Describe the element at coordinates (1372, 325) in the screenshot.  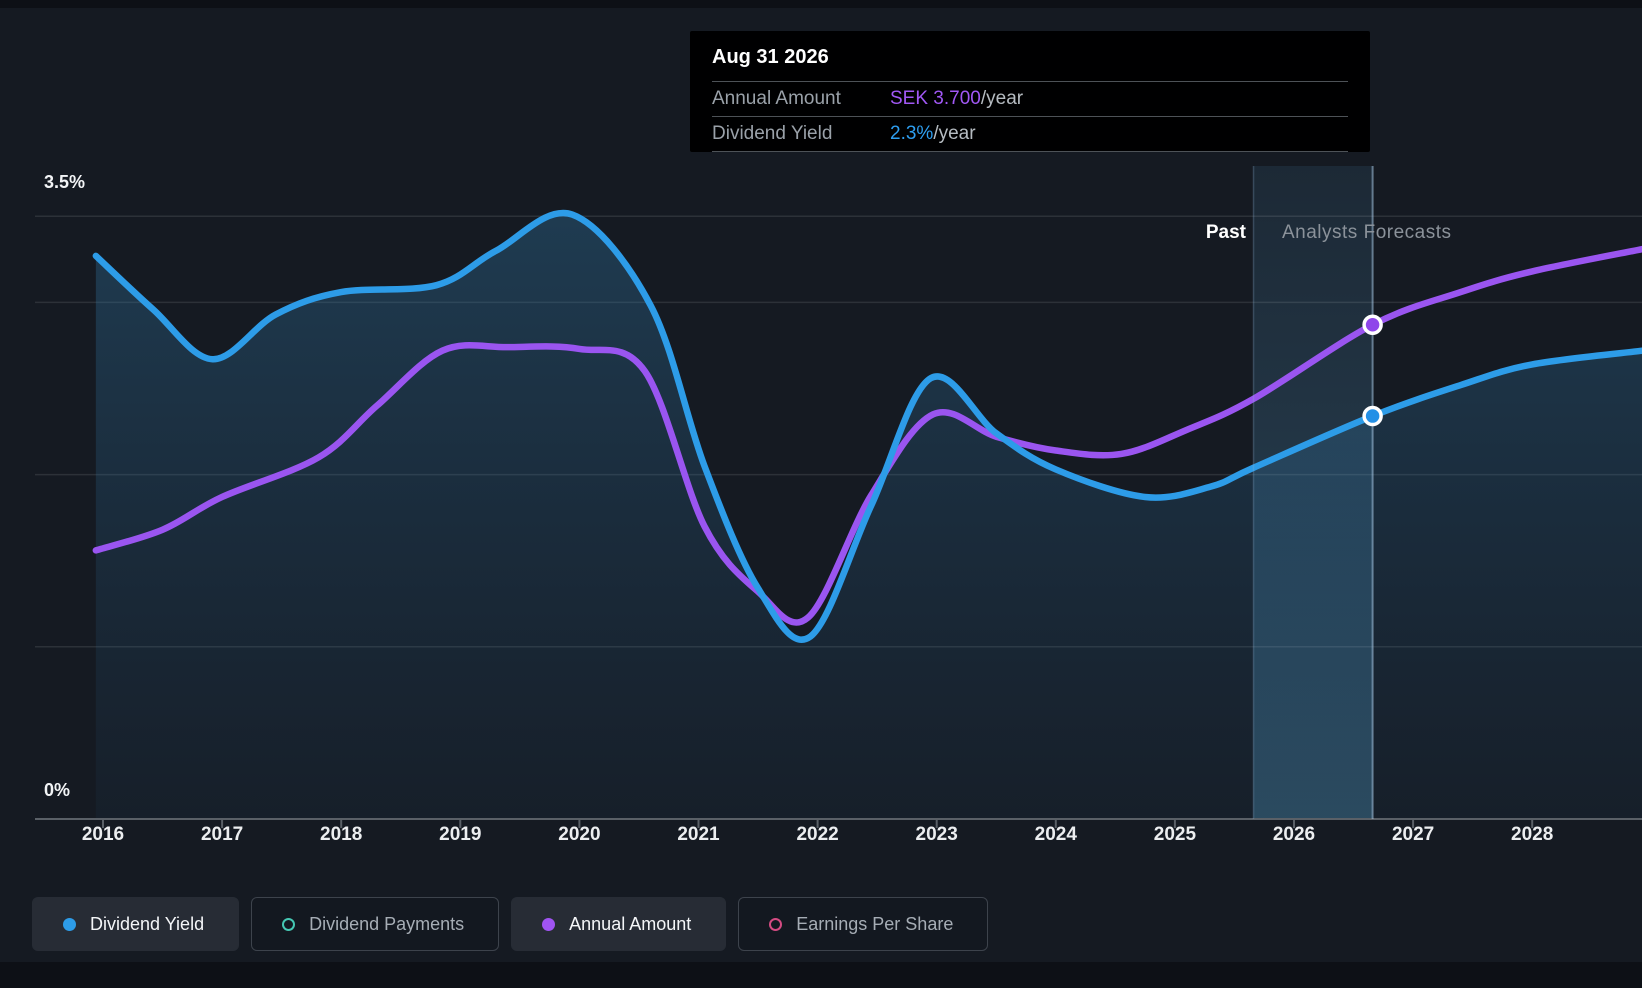
I see `marker-annual-amount` at that location.